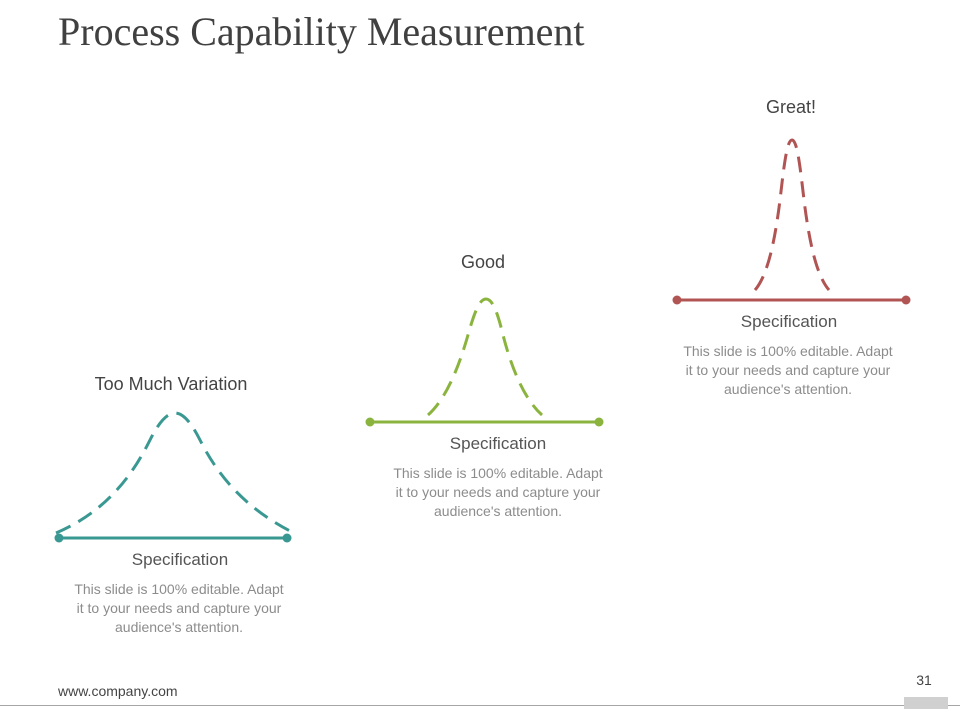  What do you see at coordinates (480, 705) in the screenshot?
I see `footer-divider` at bounding box center [480, 705].